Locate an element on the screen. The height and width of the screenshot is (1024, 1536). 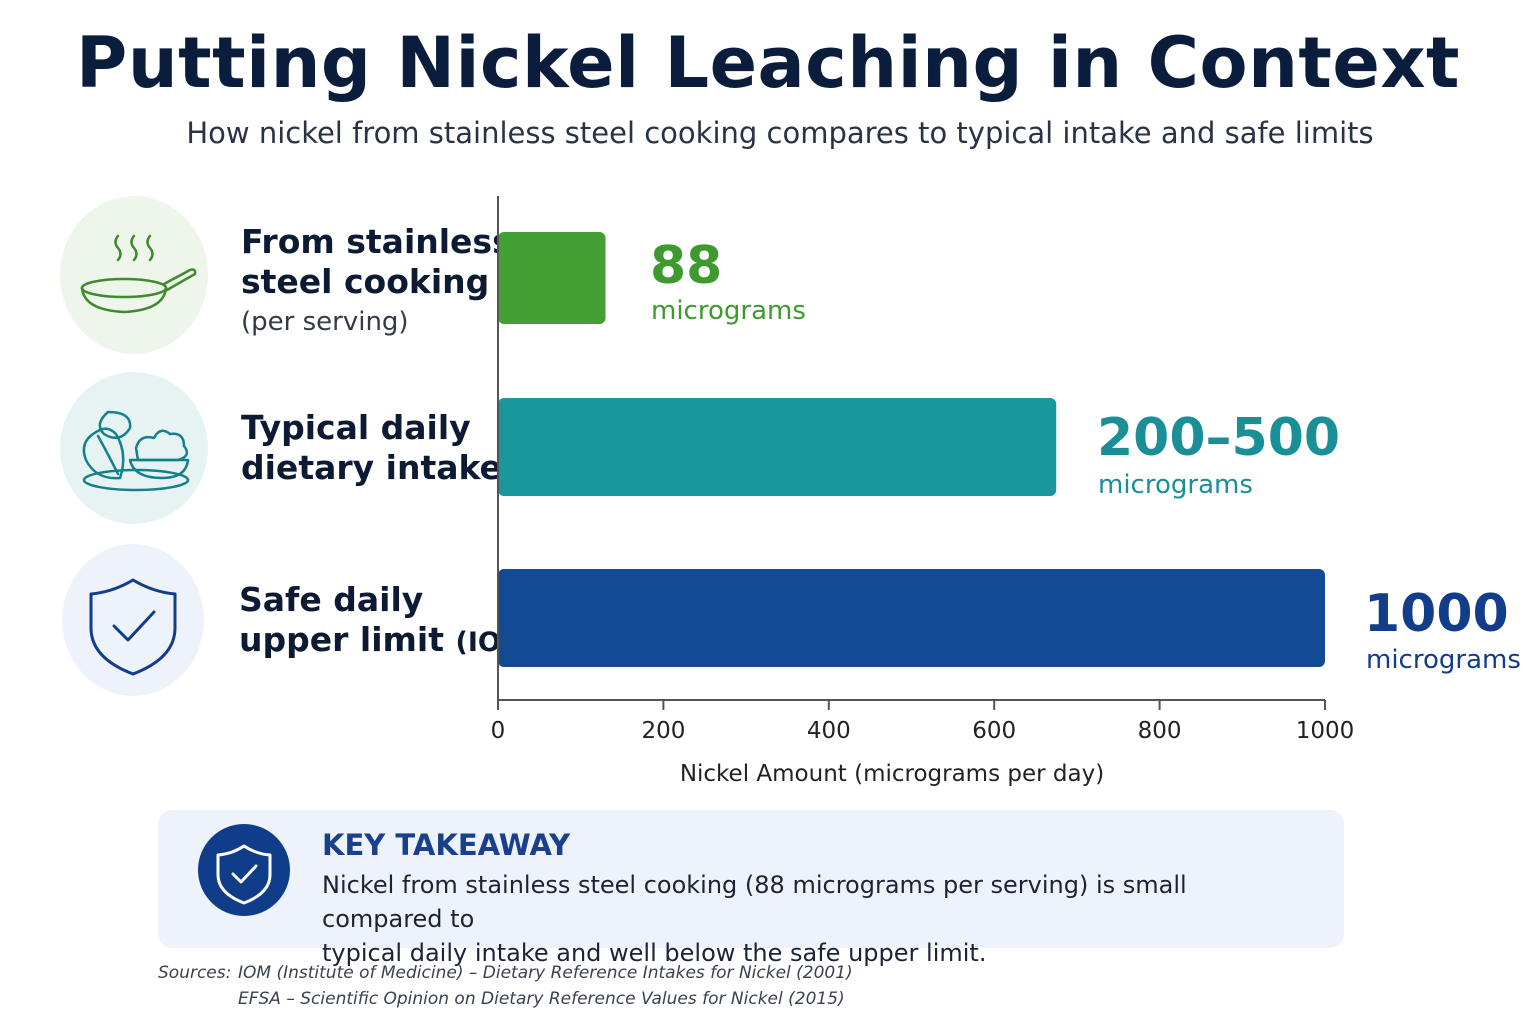
x-tick-label: 600 is located at coordinates (994, 731).